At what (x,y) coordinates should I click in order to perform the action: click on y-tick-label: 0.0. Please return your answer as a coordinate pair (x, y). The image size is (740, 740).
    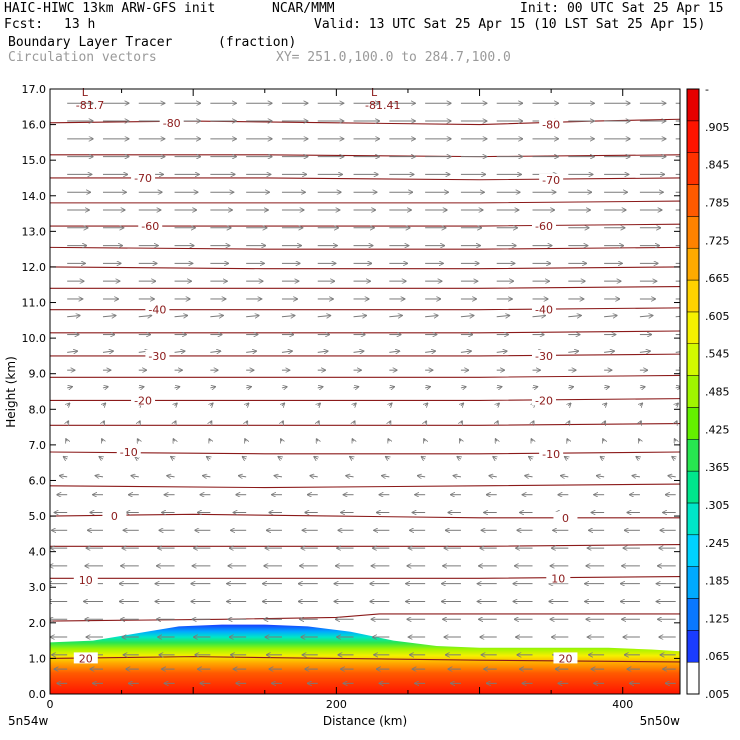
    Looking at the image, I should click on (38, 694).